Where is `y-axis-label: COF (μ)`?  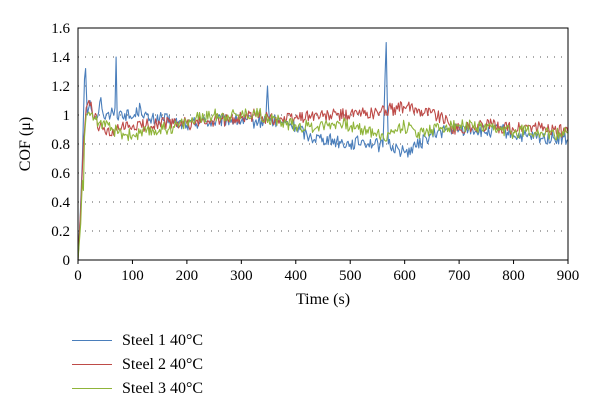 y-axis-label: COF (μ) is located at coordinates (25, 144).